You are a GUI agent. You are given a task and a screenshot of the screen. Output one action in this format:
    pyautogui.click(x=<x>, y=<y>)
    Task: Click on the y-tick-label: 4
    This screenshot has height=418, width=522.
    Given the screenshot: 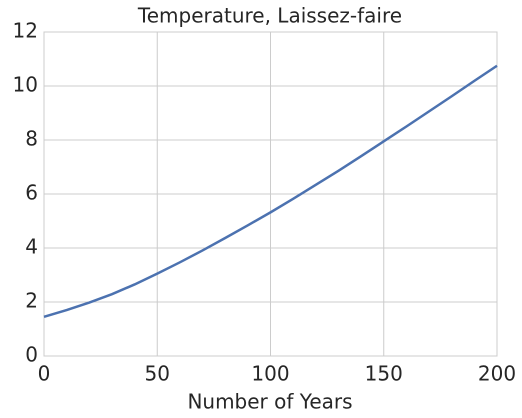 What is the action you would take?
    pyautogui.click(x=31, y=247)
    